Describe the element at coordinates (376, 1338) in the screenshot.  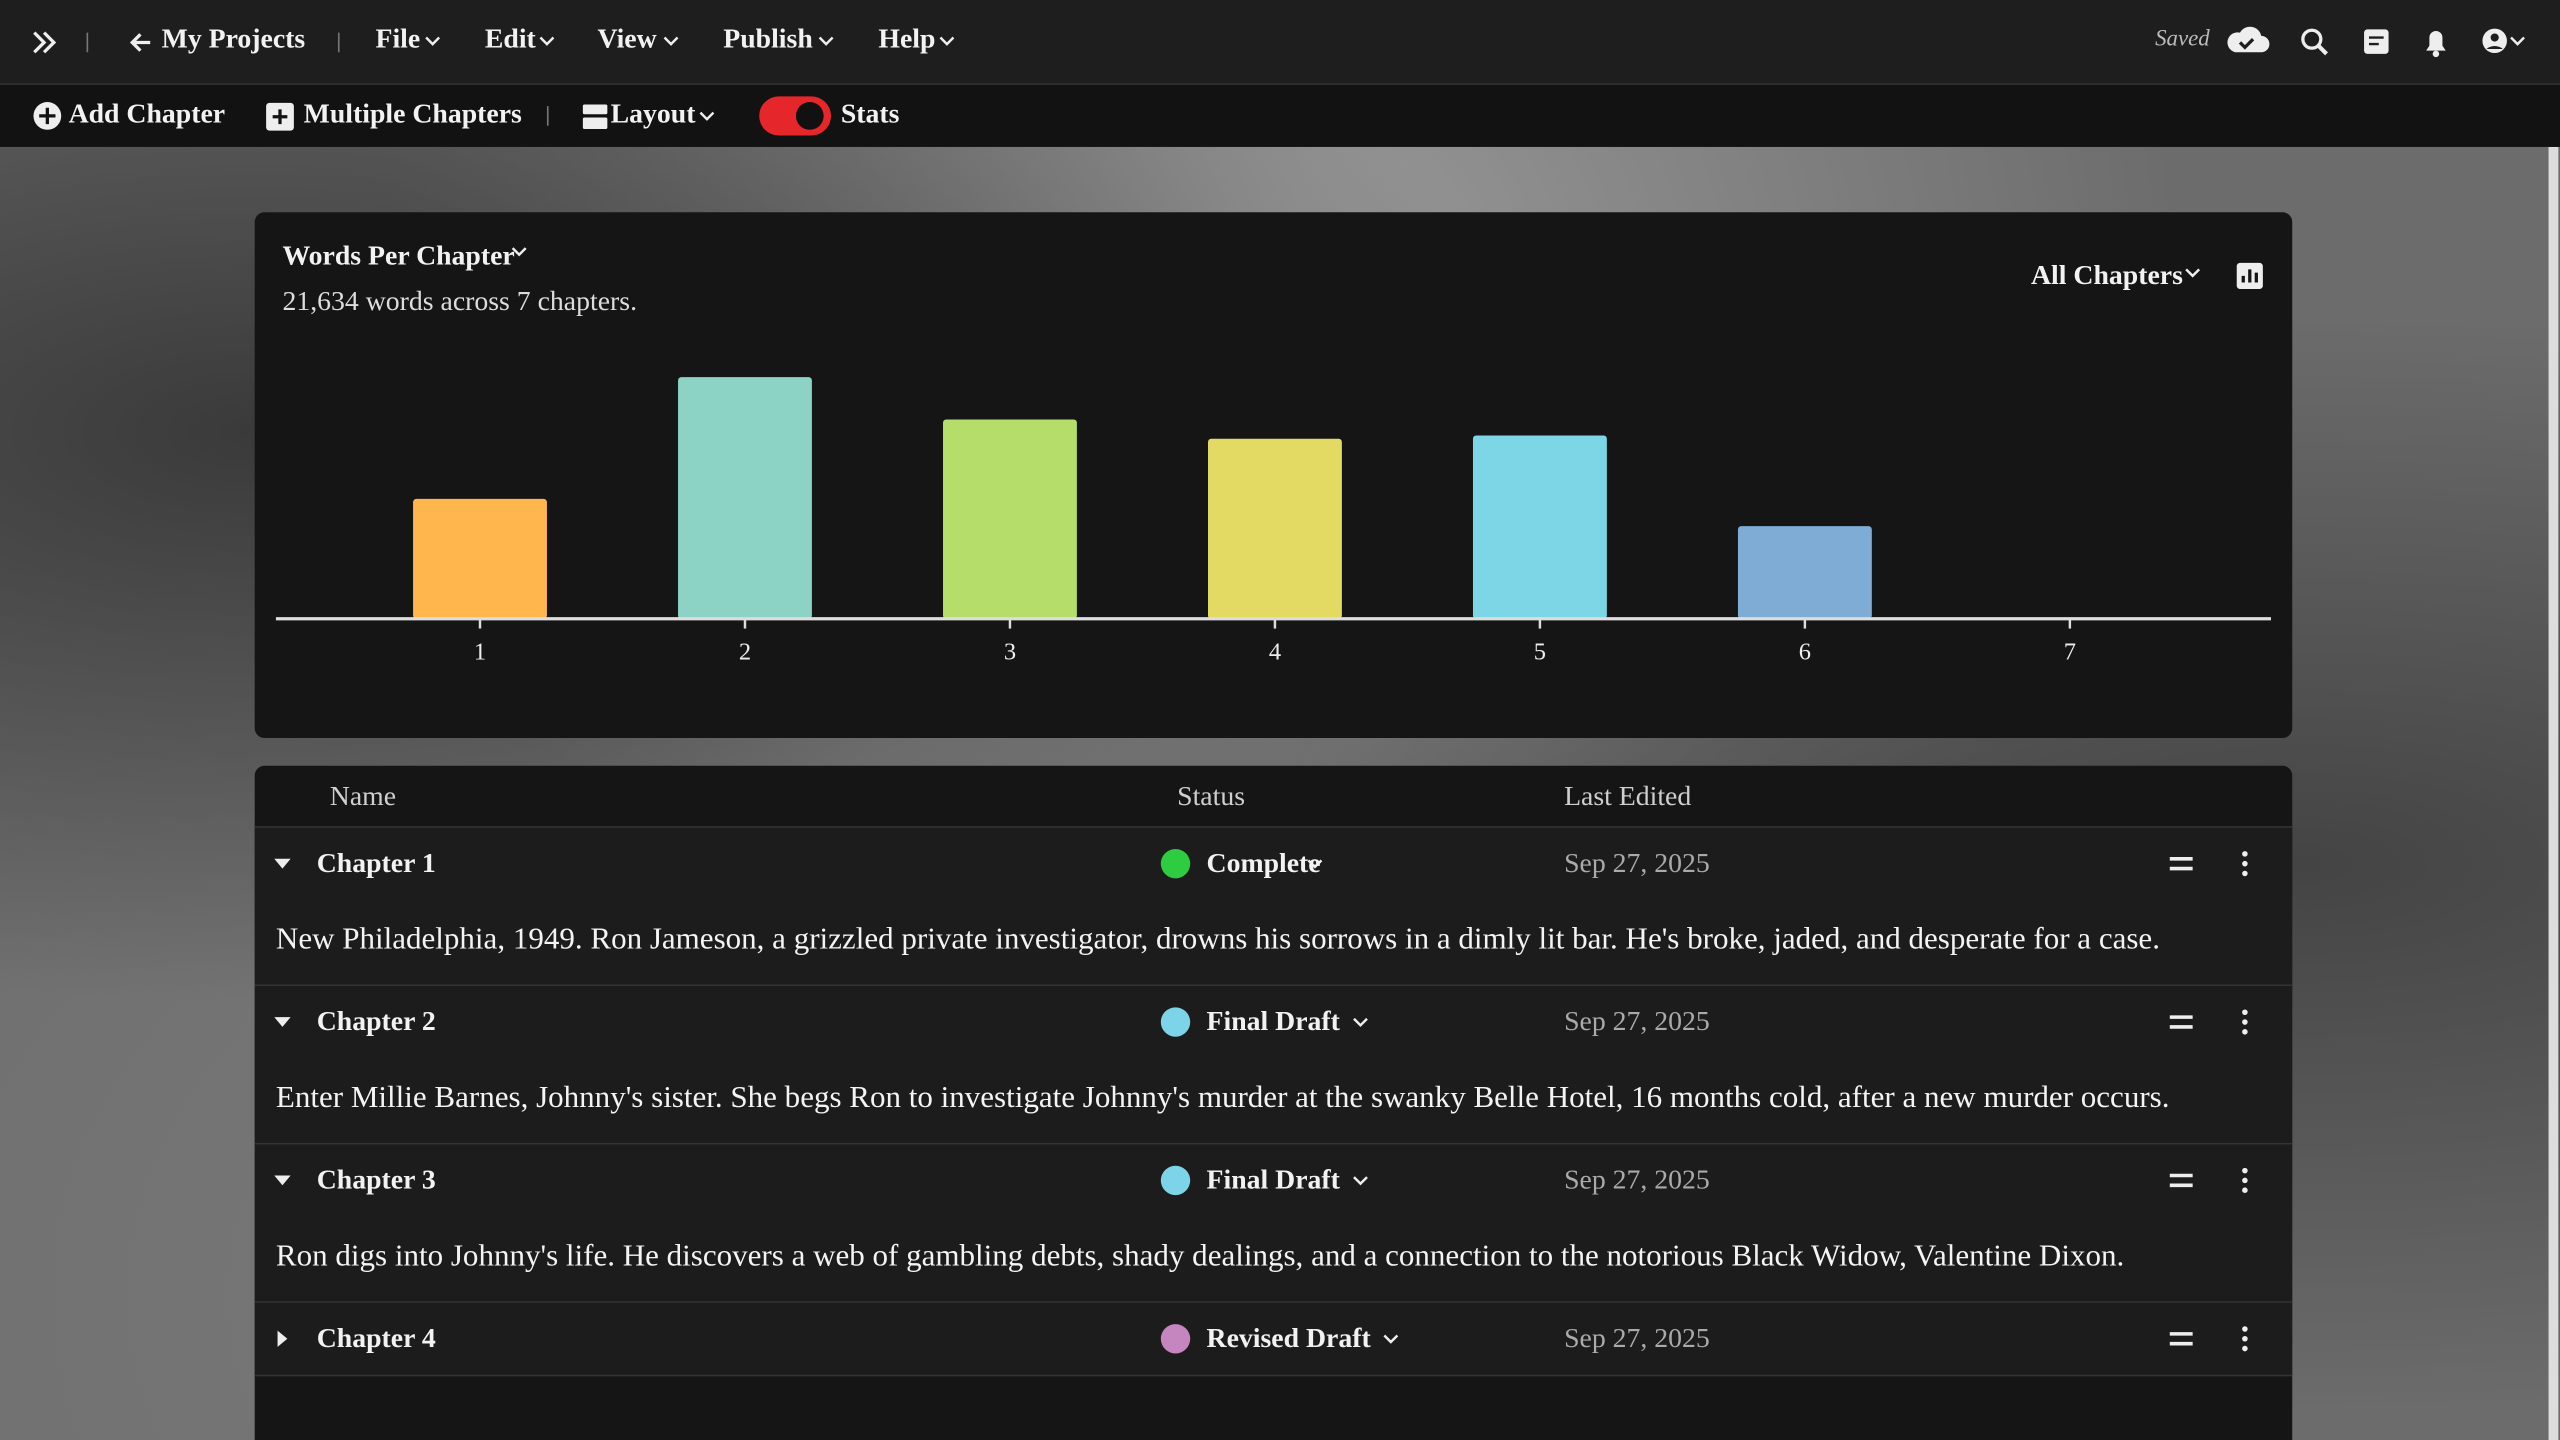
I see `chapter-name: Chapter 4` at that location.